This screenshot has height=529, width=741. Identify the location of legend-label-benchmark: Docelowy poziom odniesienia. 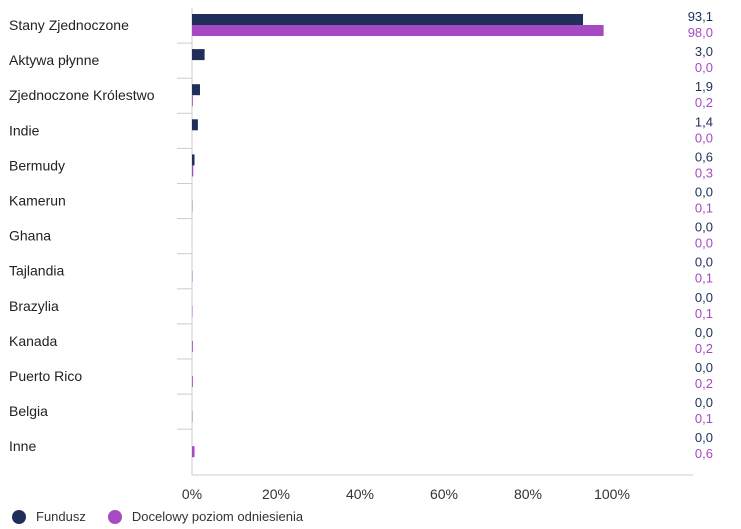
(217, 516).